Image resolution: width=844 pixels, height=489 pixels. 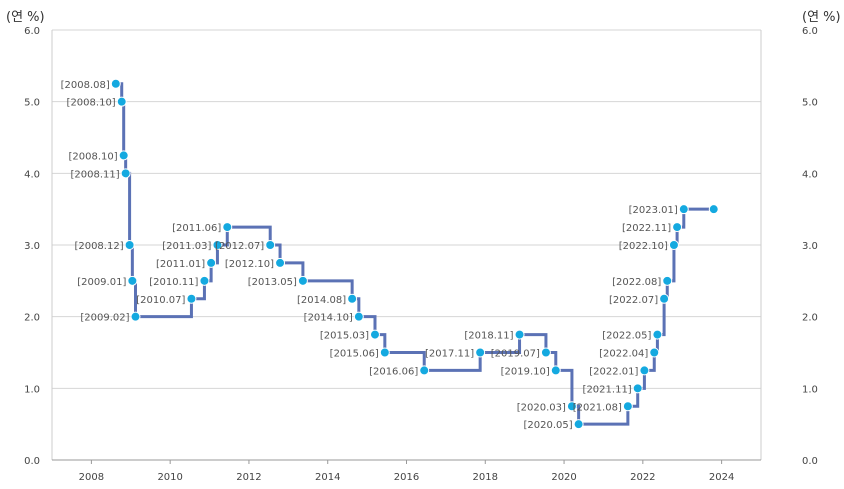 What do you see at coordinates (643, 246) in the screenshot?
I see `point-label: [2022.10]` at bounding box center [643, 246].